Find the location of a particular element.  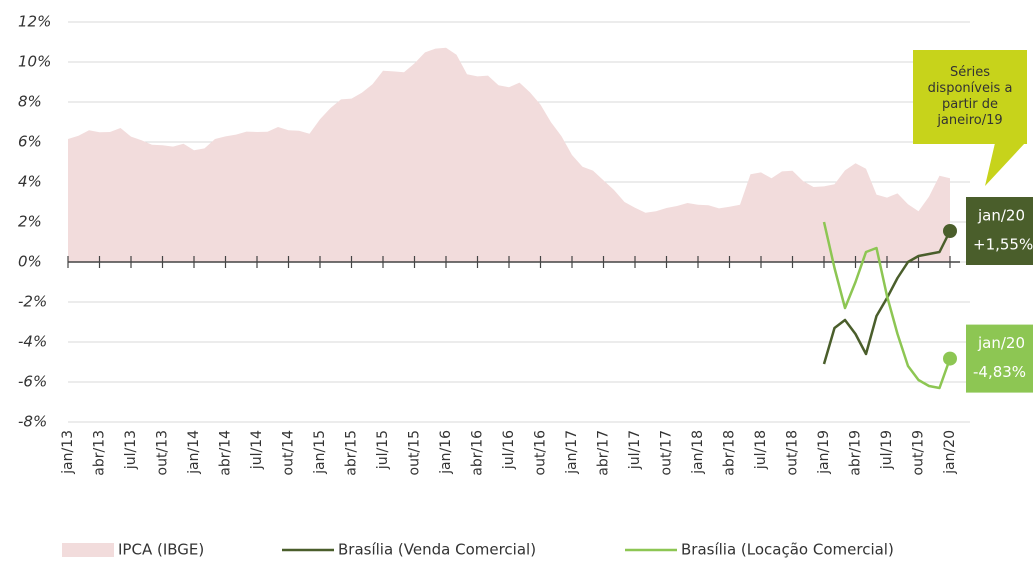

y-tick-label: 6% is located at coordinates (30, 142).